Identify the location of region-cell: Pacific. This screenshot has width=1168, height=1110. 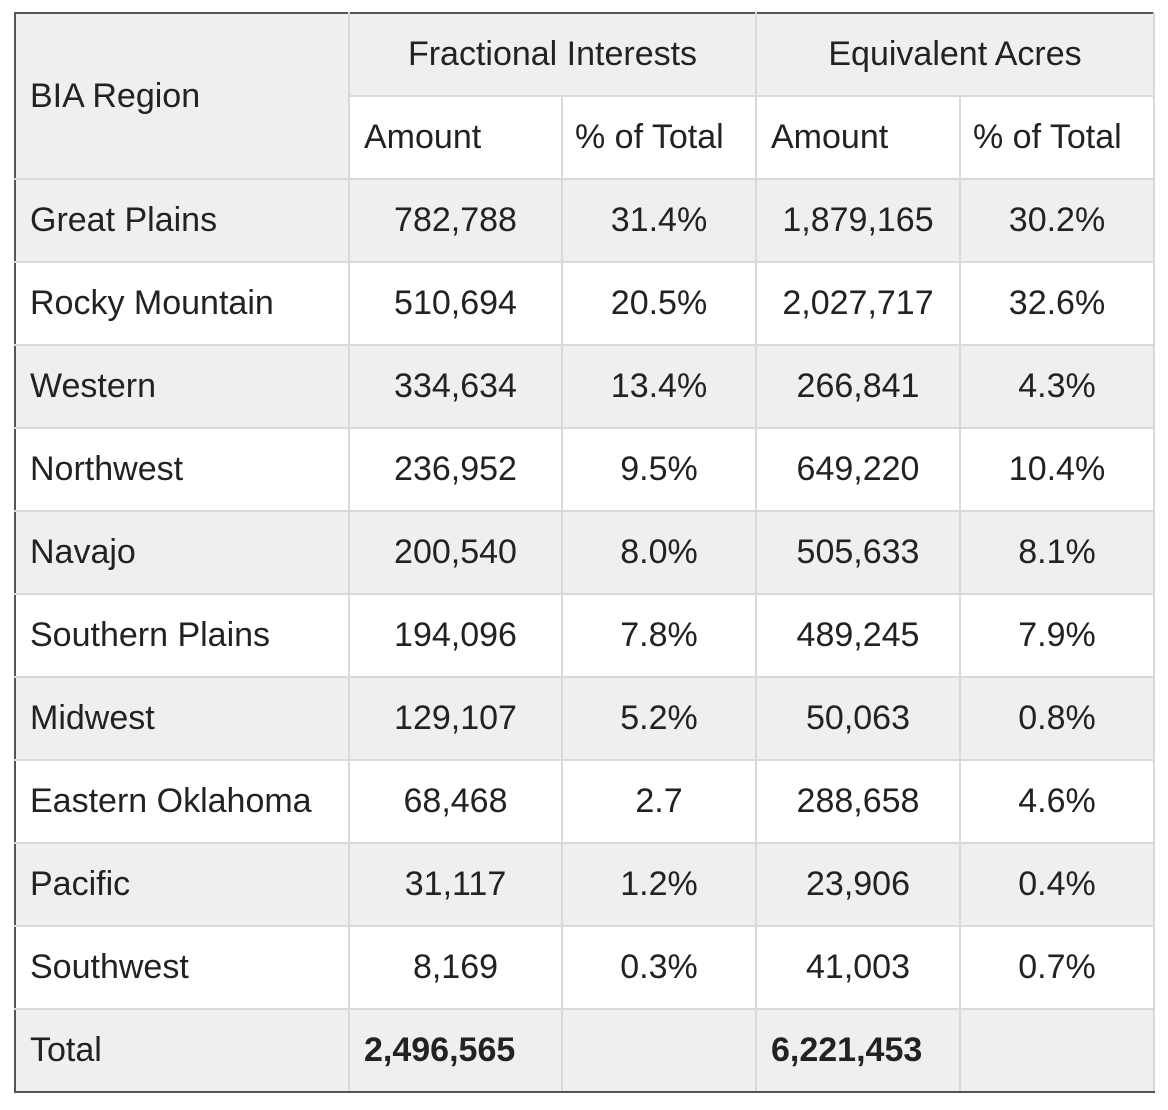
(182, 884).